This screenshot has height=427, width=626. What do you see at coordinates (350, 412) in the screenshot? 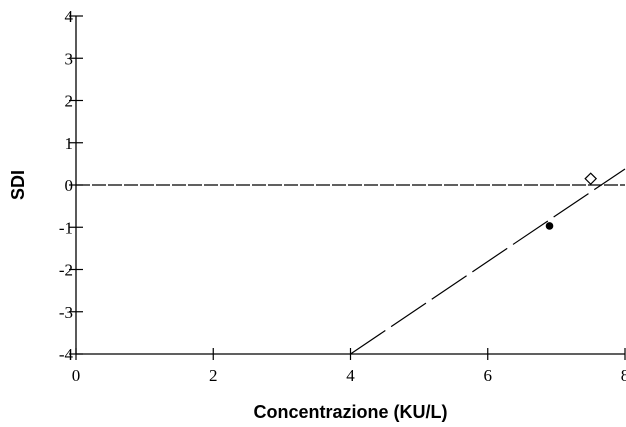
I see `x-axis-title: Concentrazione (KU/L)` at bounding box center [350, 412].